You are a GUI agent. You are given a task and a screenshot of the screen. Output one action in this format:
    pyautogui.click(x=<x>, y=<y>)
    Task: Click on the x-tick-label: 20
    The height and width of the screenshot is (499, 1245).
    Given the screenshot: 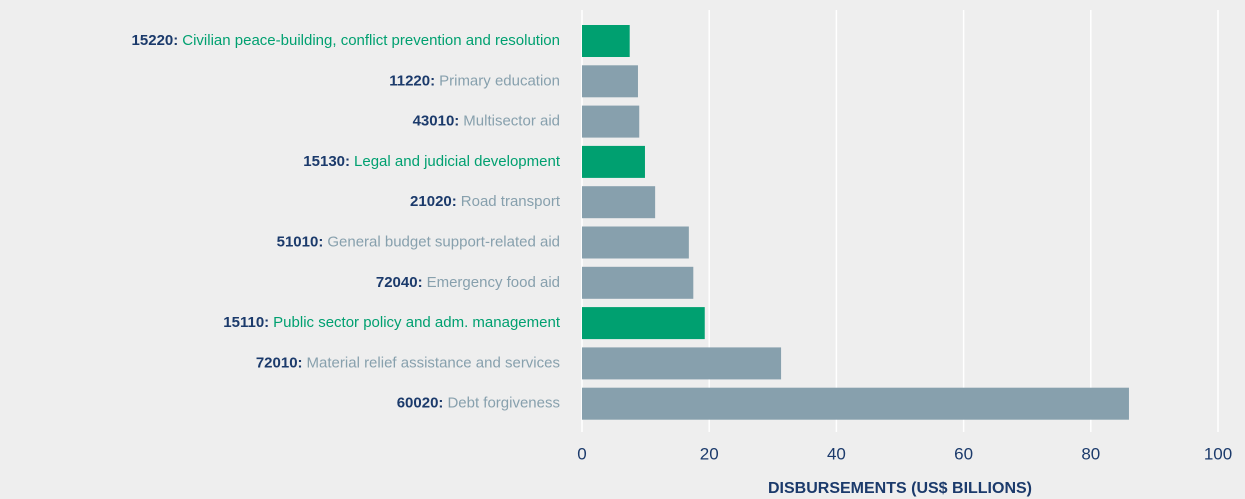 What is the action you would take?
    pyautogui.click(x=709, y=453)
    